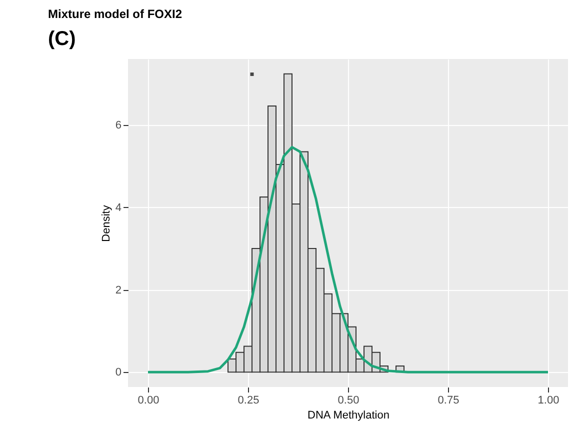 The width and height of the screenshot is (582, 426). What do you see at coordinates (549, 400) in the screenshot?
I see `x-tick-label: 1.00` at bounding box center [549, 400].